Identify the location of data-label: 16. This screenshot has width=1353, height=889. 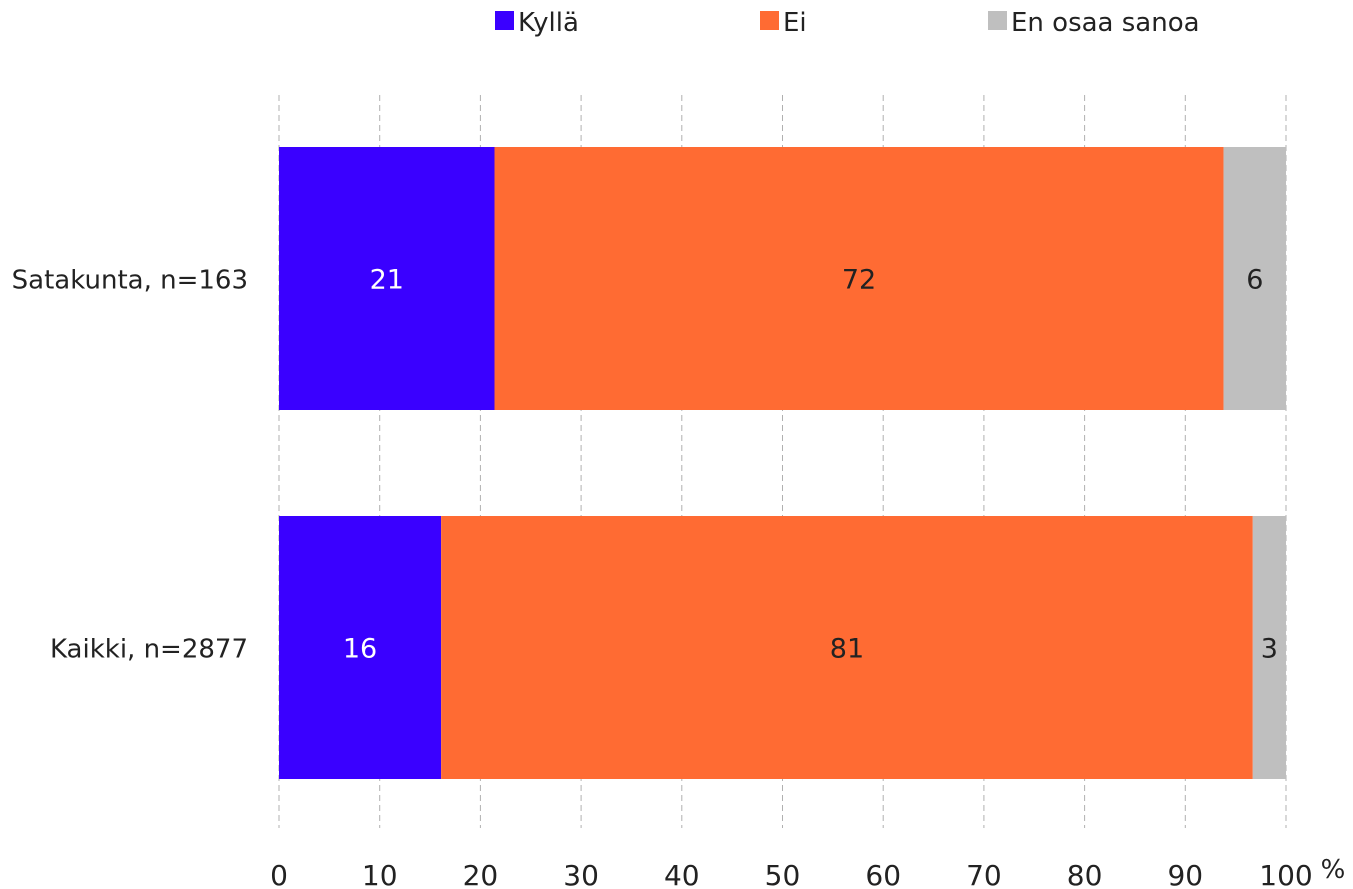
(360, 649).